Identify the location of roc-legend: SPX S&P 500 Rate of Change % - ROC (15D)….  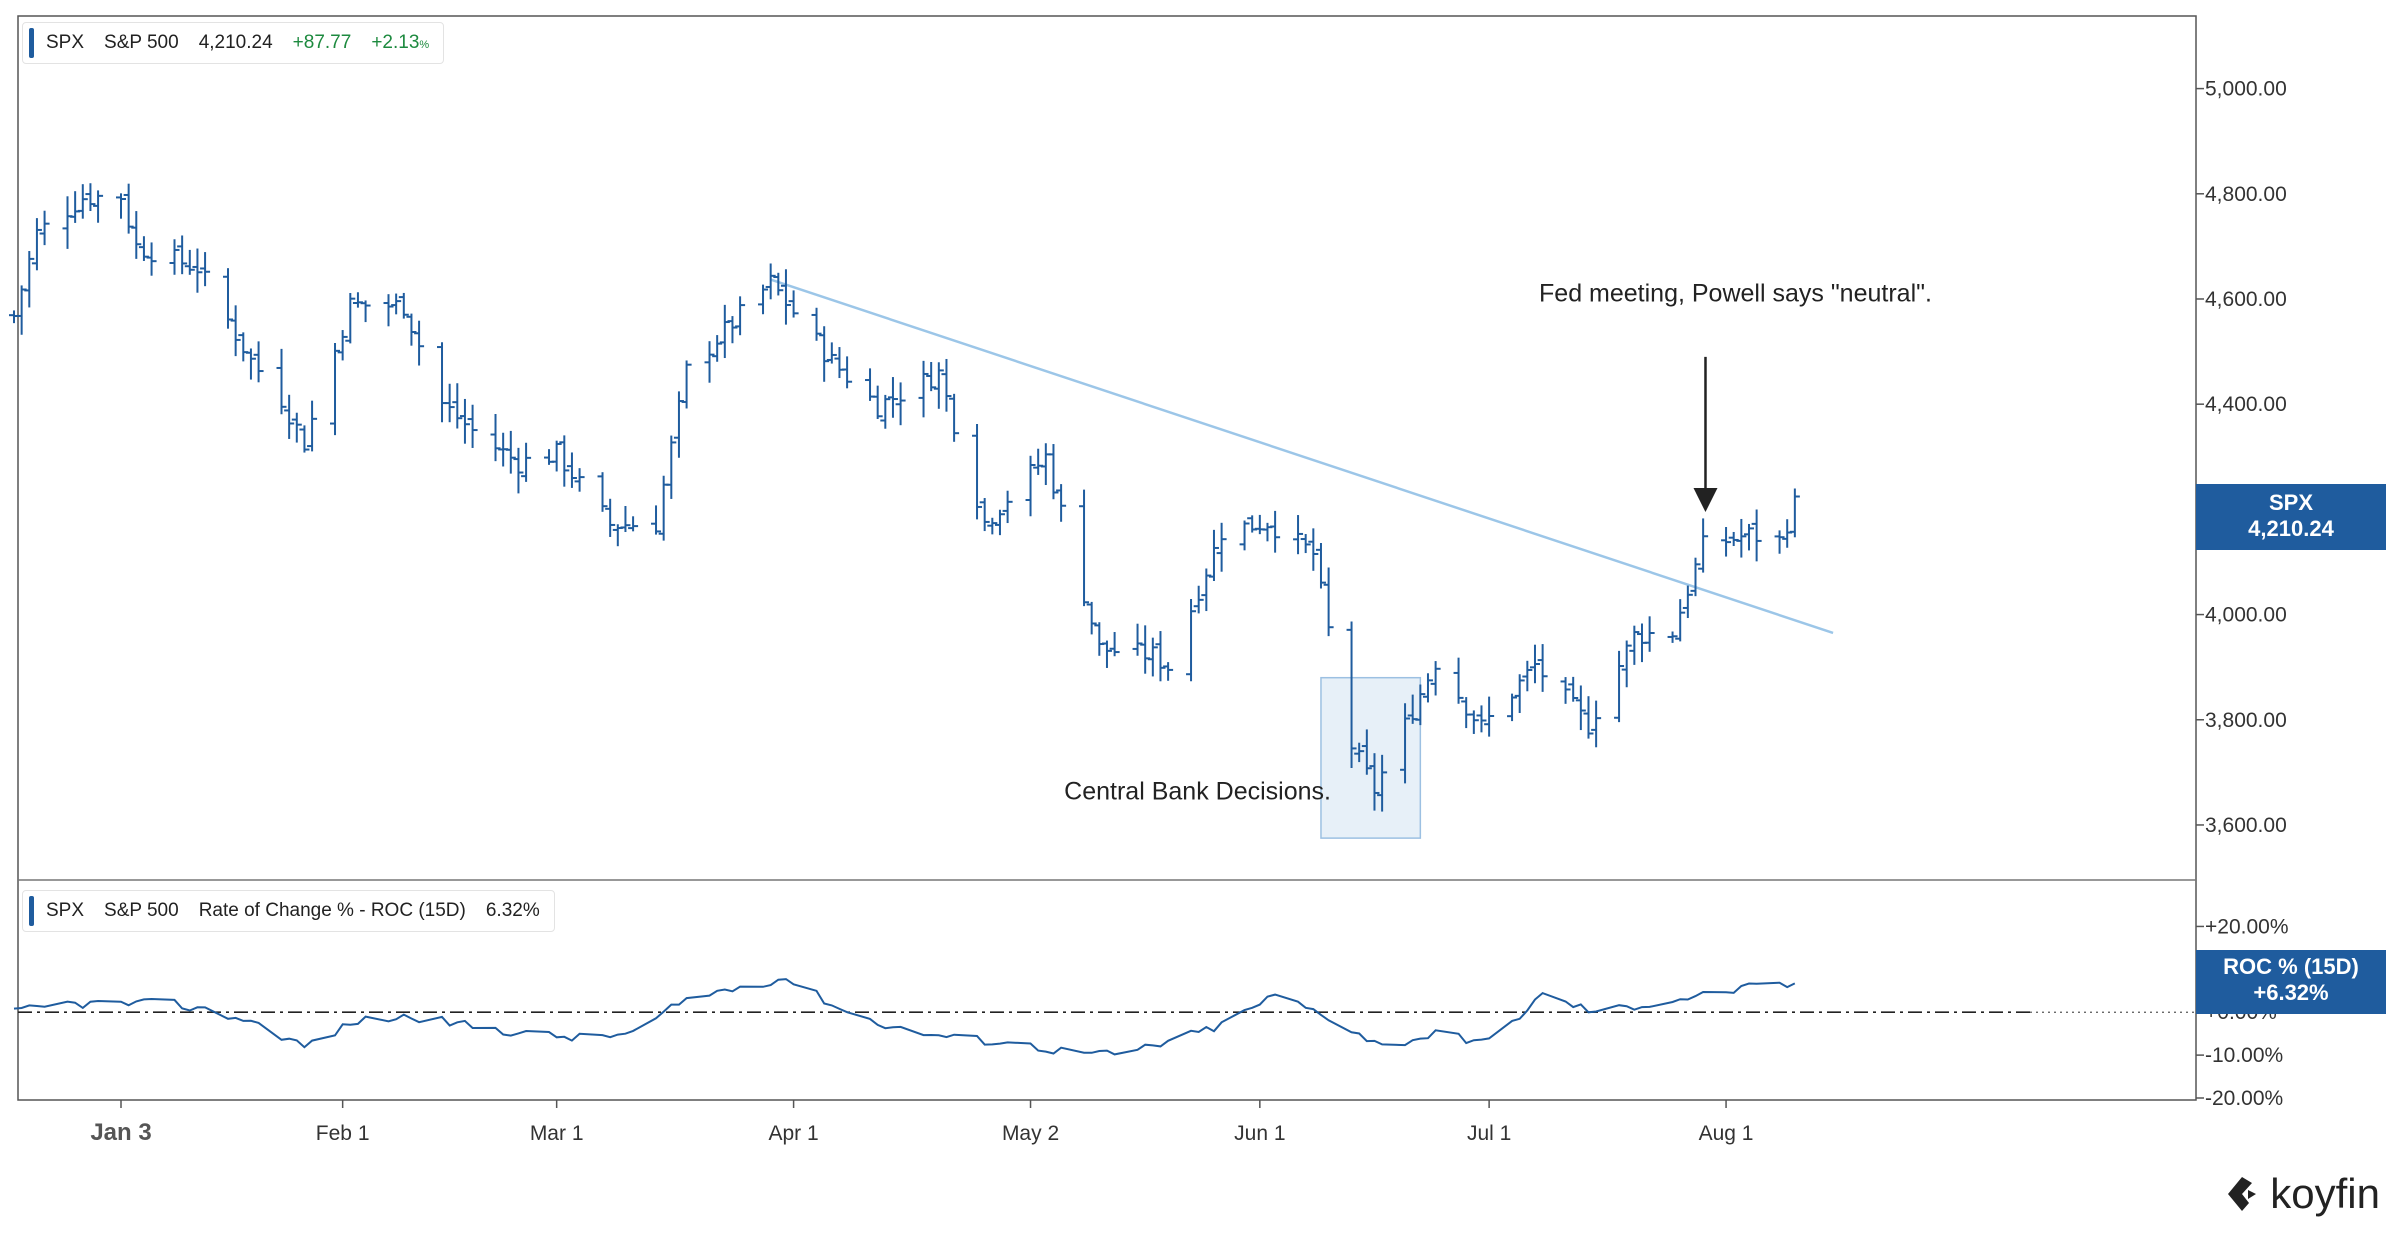
(288, 911).